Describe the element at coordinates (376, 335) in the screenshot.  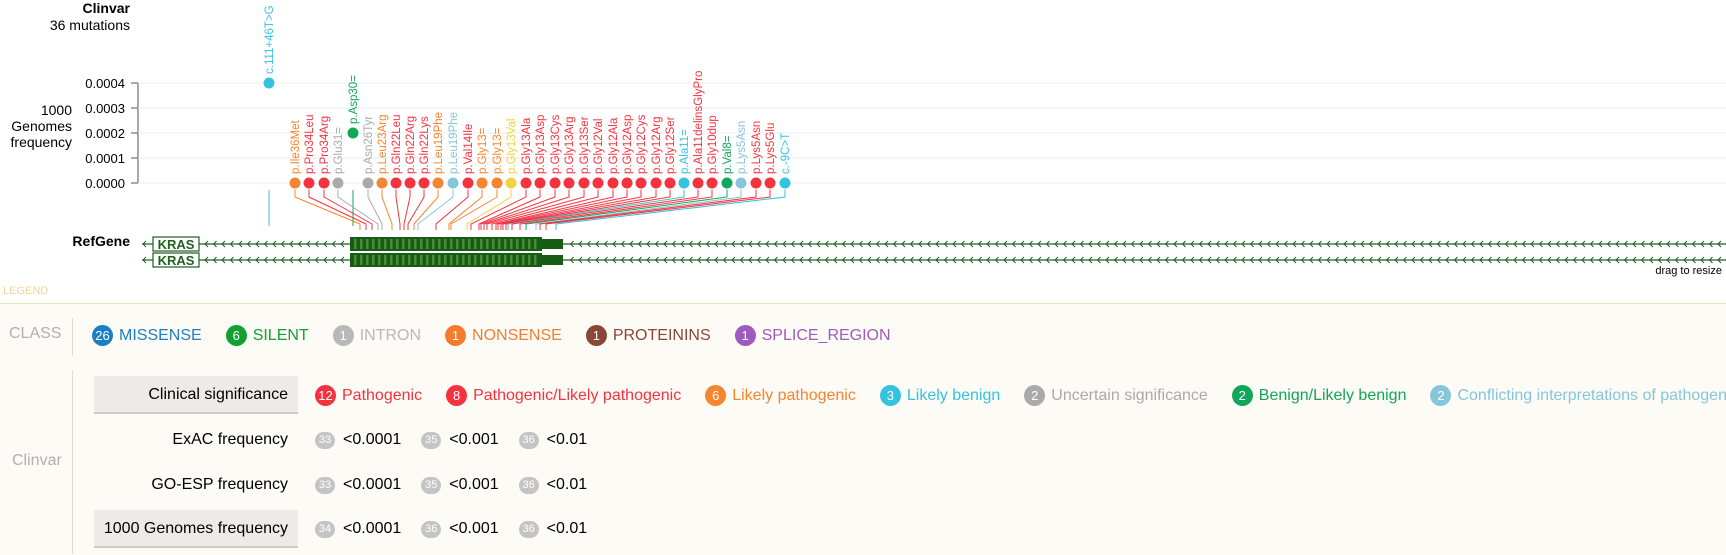
I see `legend-item: 1 INTRON` at that location.